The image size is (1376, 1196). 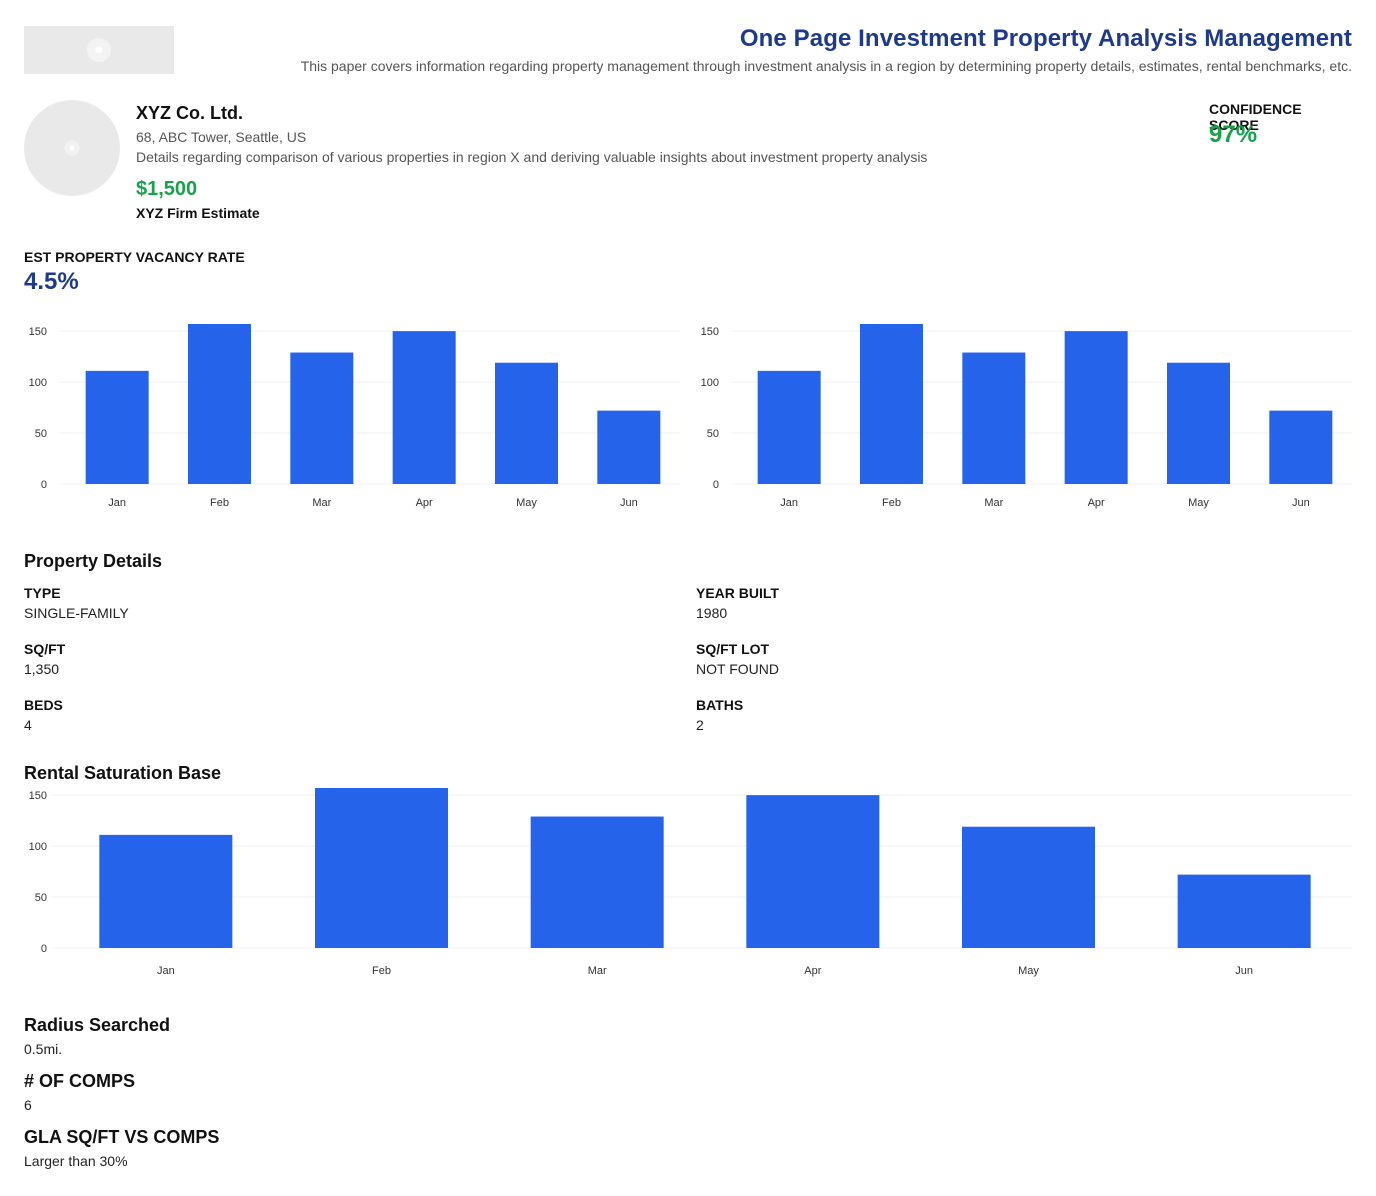 I want to click on type-value: SINGLE-FAMILY, so click(x=76, y=613).